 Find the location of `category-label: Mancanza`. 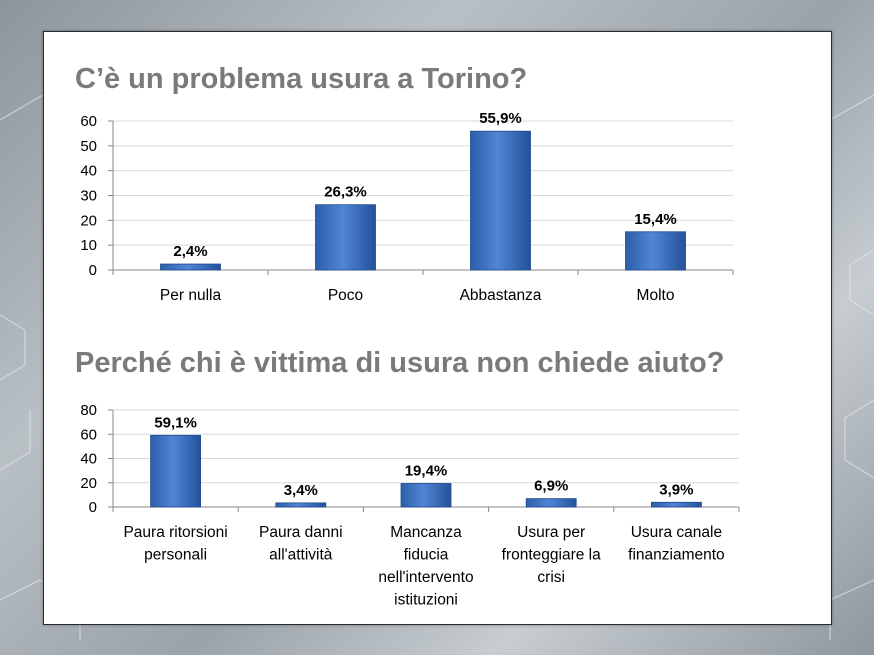

category-label: Mancanza is located at coordinates (426, 532).